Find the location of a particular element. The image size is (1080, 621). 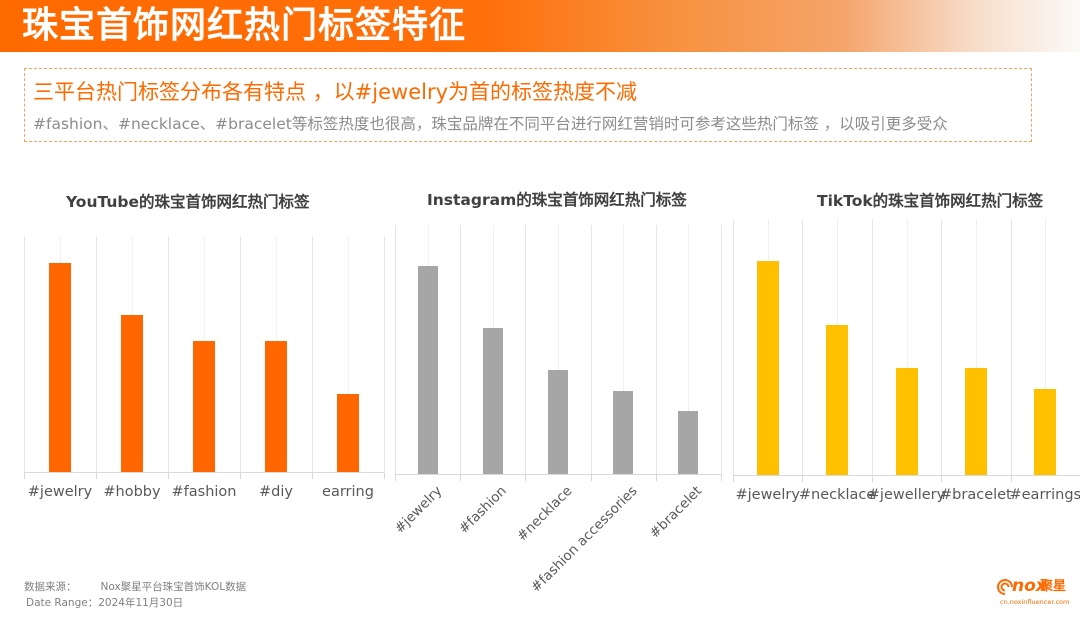

data-source: 数据来源： Nox聚星平台珠宝首饰KOL数据 is located at coordinates (135, 586).